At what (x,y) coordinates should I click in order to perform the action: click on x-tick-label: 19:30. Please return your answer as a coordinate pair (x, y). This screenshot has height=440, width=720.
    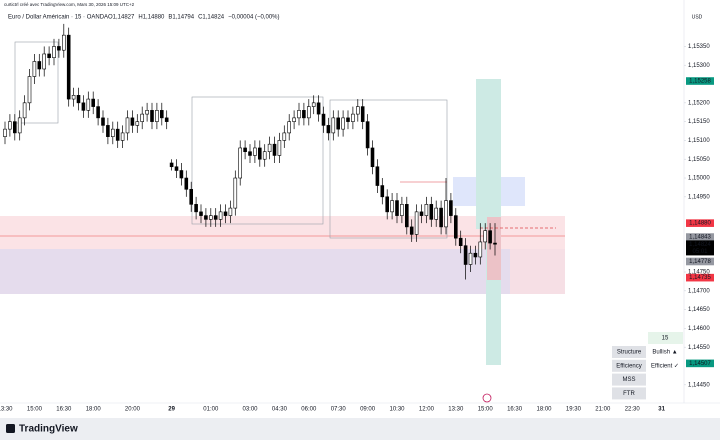
    Looking at the image, I should click on (574, 410).